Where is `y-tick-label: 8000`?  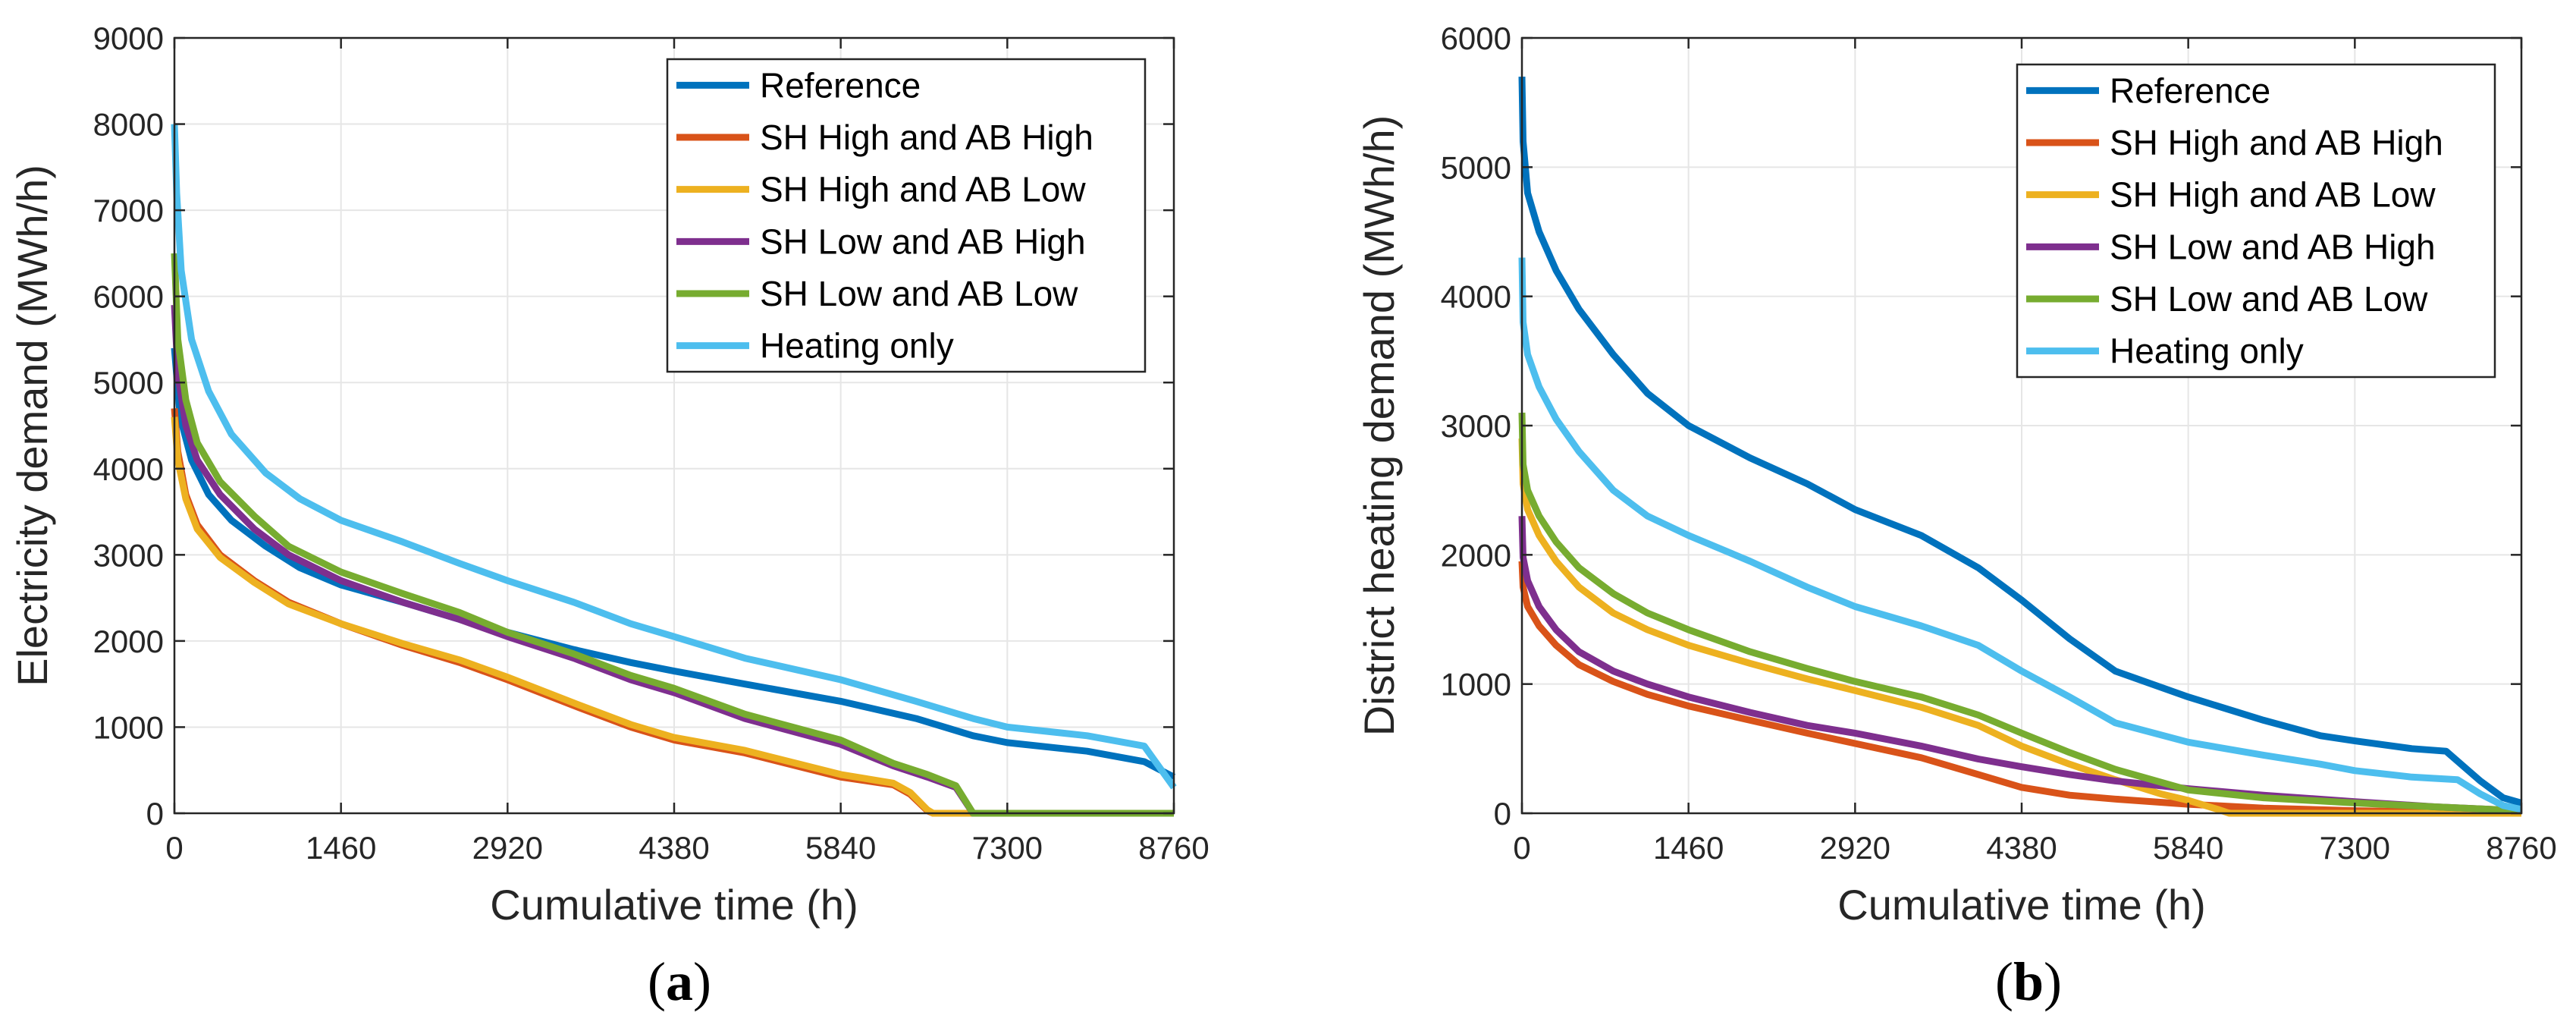
y-tick-label: 8000 is located at coordinates (128, 125).